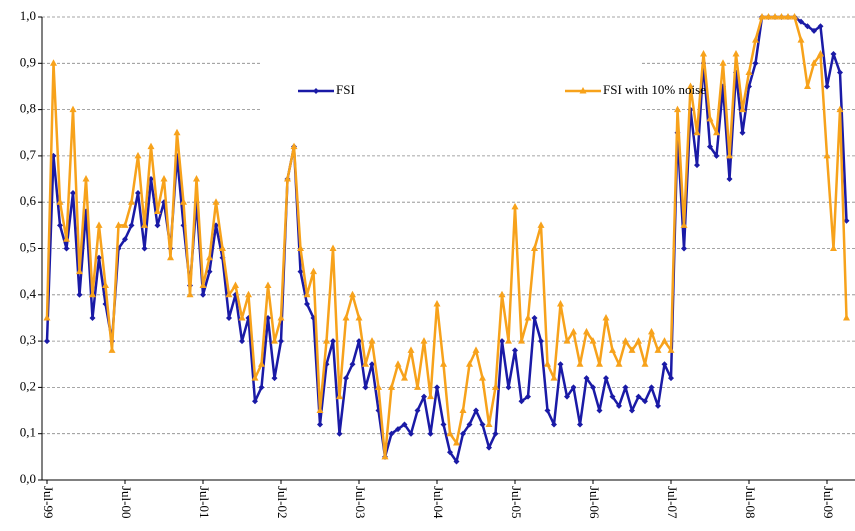 Image resolution: width=855 pixels, height=531 pixels. I want to click on x-tick-label: Jul-01, so click(204, 502).